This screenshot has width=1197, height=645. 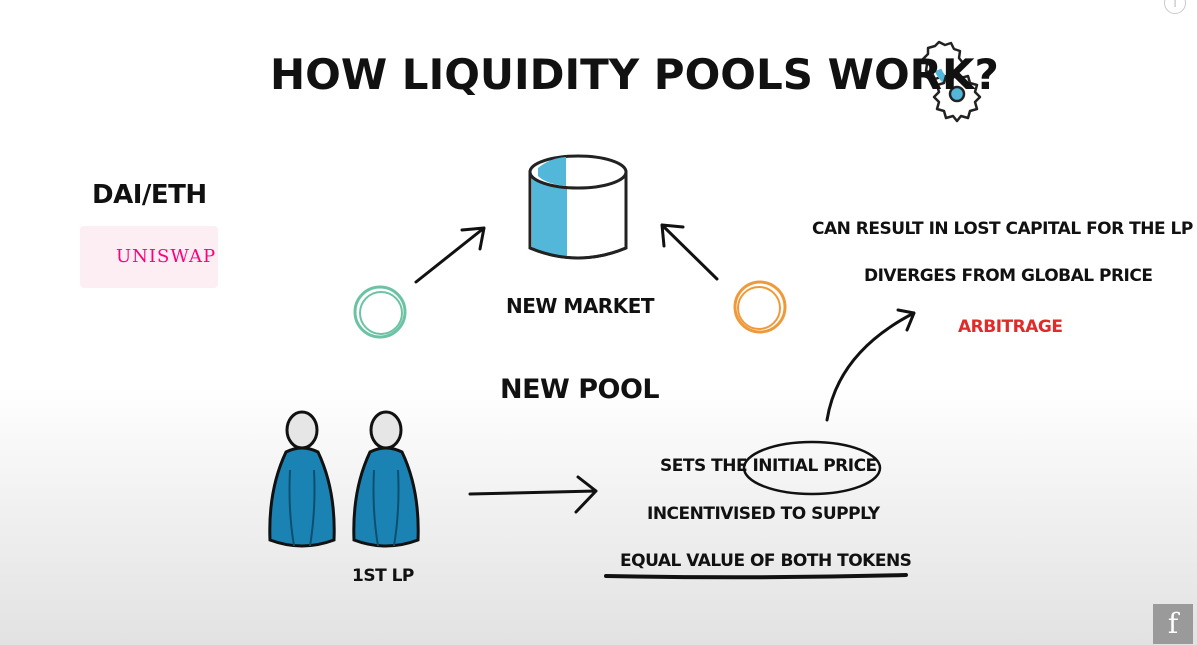 What do you see at coordinates (380, 312) in the screenshot?
I see `token-a-circle` at bounding box center [380, 312].